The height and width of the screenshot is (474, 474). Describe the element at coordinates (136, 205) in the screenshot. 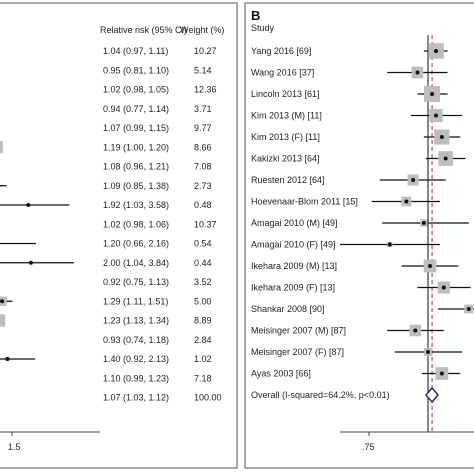

I see `panel-a-rr-label: 1.92 (1.03, 3.58)` at that location.